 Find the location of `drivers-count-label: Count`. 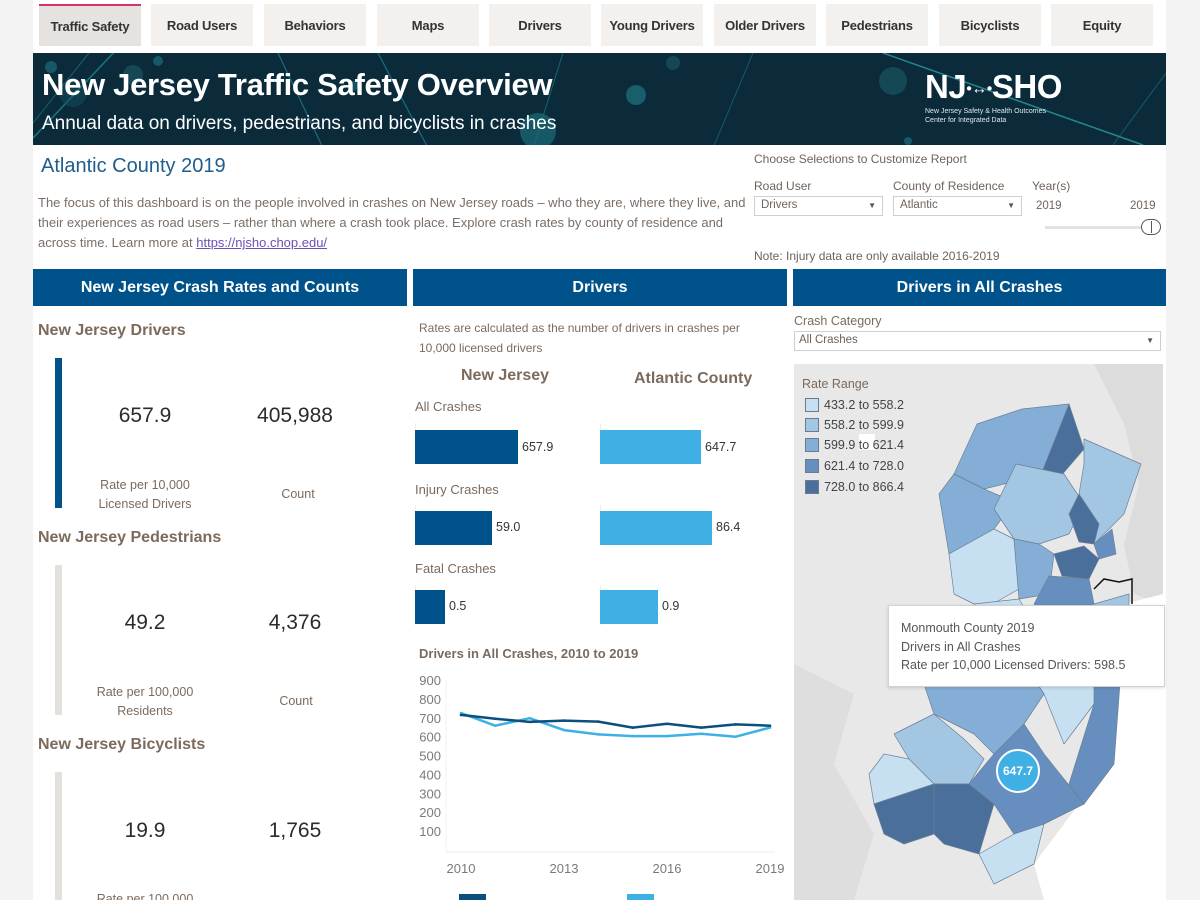

drivers-count-label: Count is located at coordinates (298, 494).